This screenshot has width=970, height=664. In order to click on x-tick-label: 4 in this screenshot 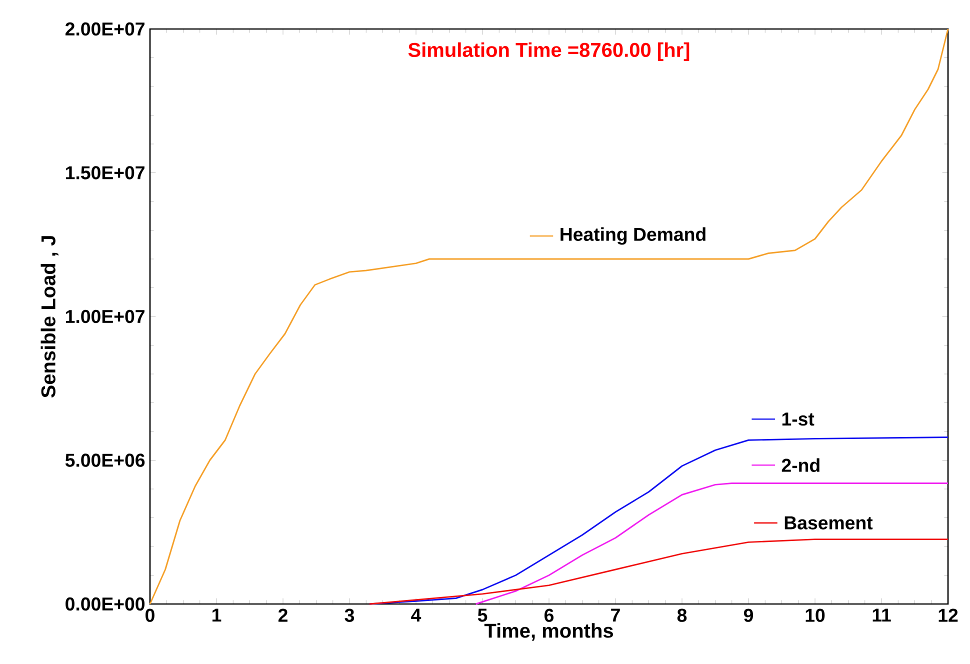, I will do `click(416, 615)`.